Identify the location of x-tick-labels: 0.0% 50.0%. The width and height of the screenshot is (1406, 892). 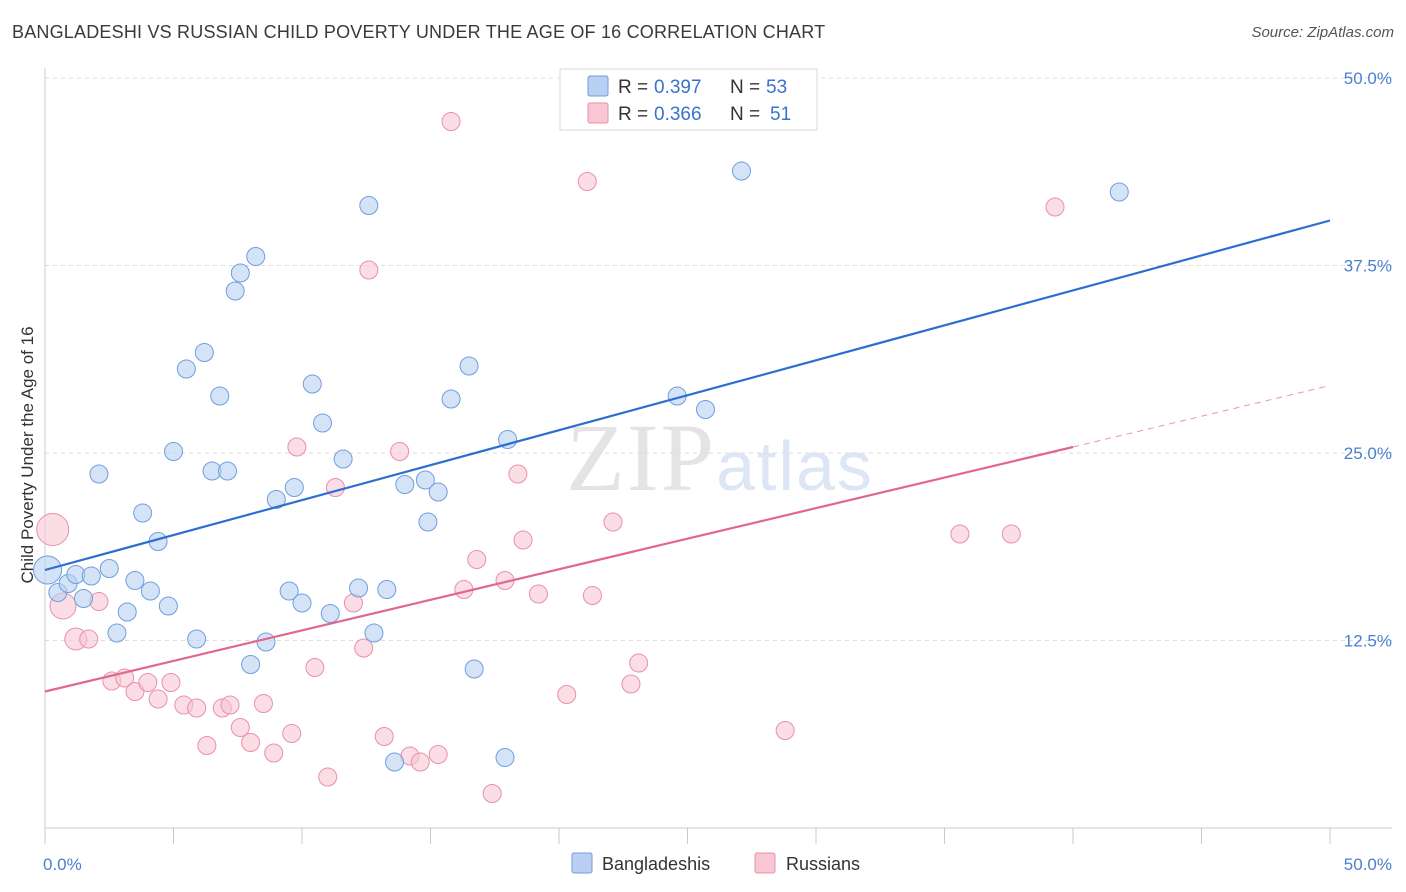
(717, 864).